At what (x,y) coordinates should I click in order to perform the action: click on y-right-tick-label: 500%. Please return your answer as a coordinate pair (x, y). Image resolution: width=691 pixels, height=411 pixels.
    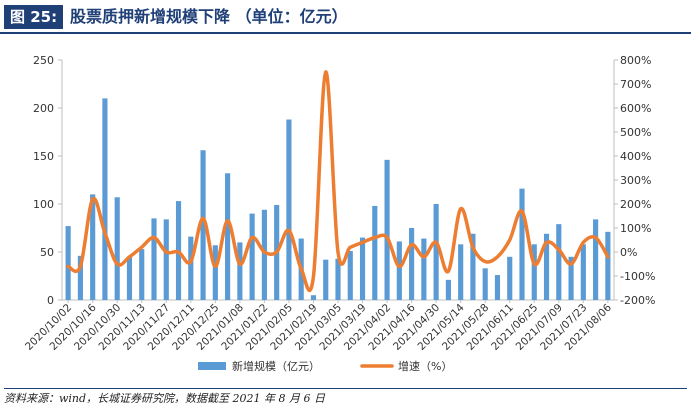
    Looking at the image, I should click on (635, 132).